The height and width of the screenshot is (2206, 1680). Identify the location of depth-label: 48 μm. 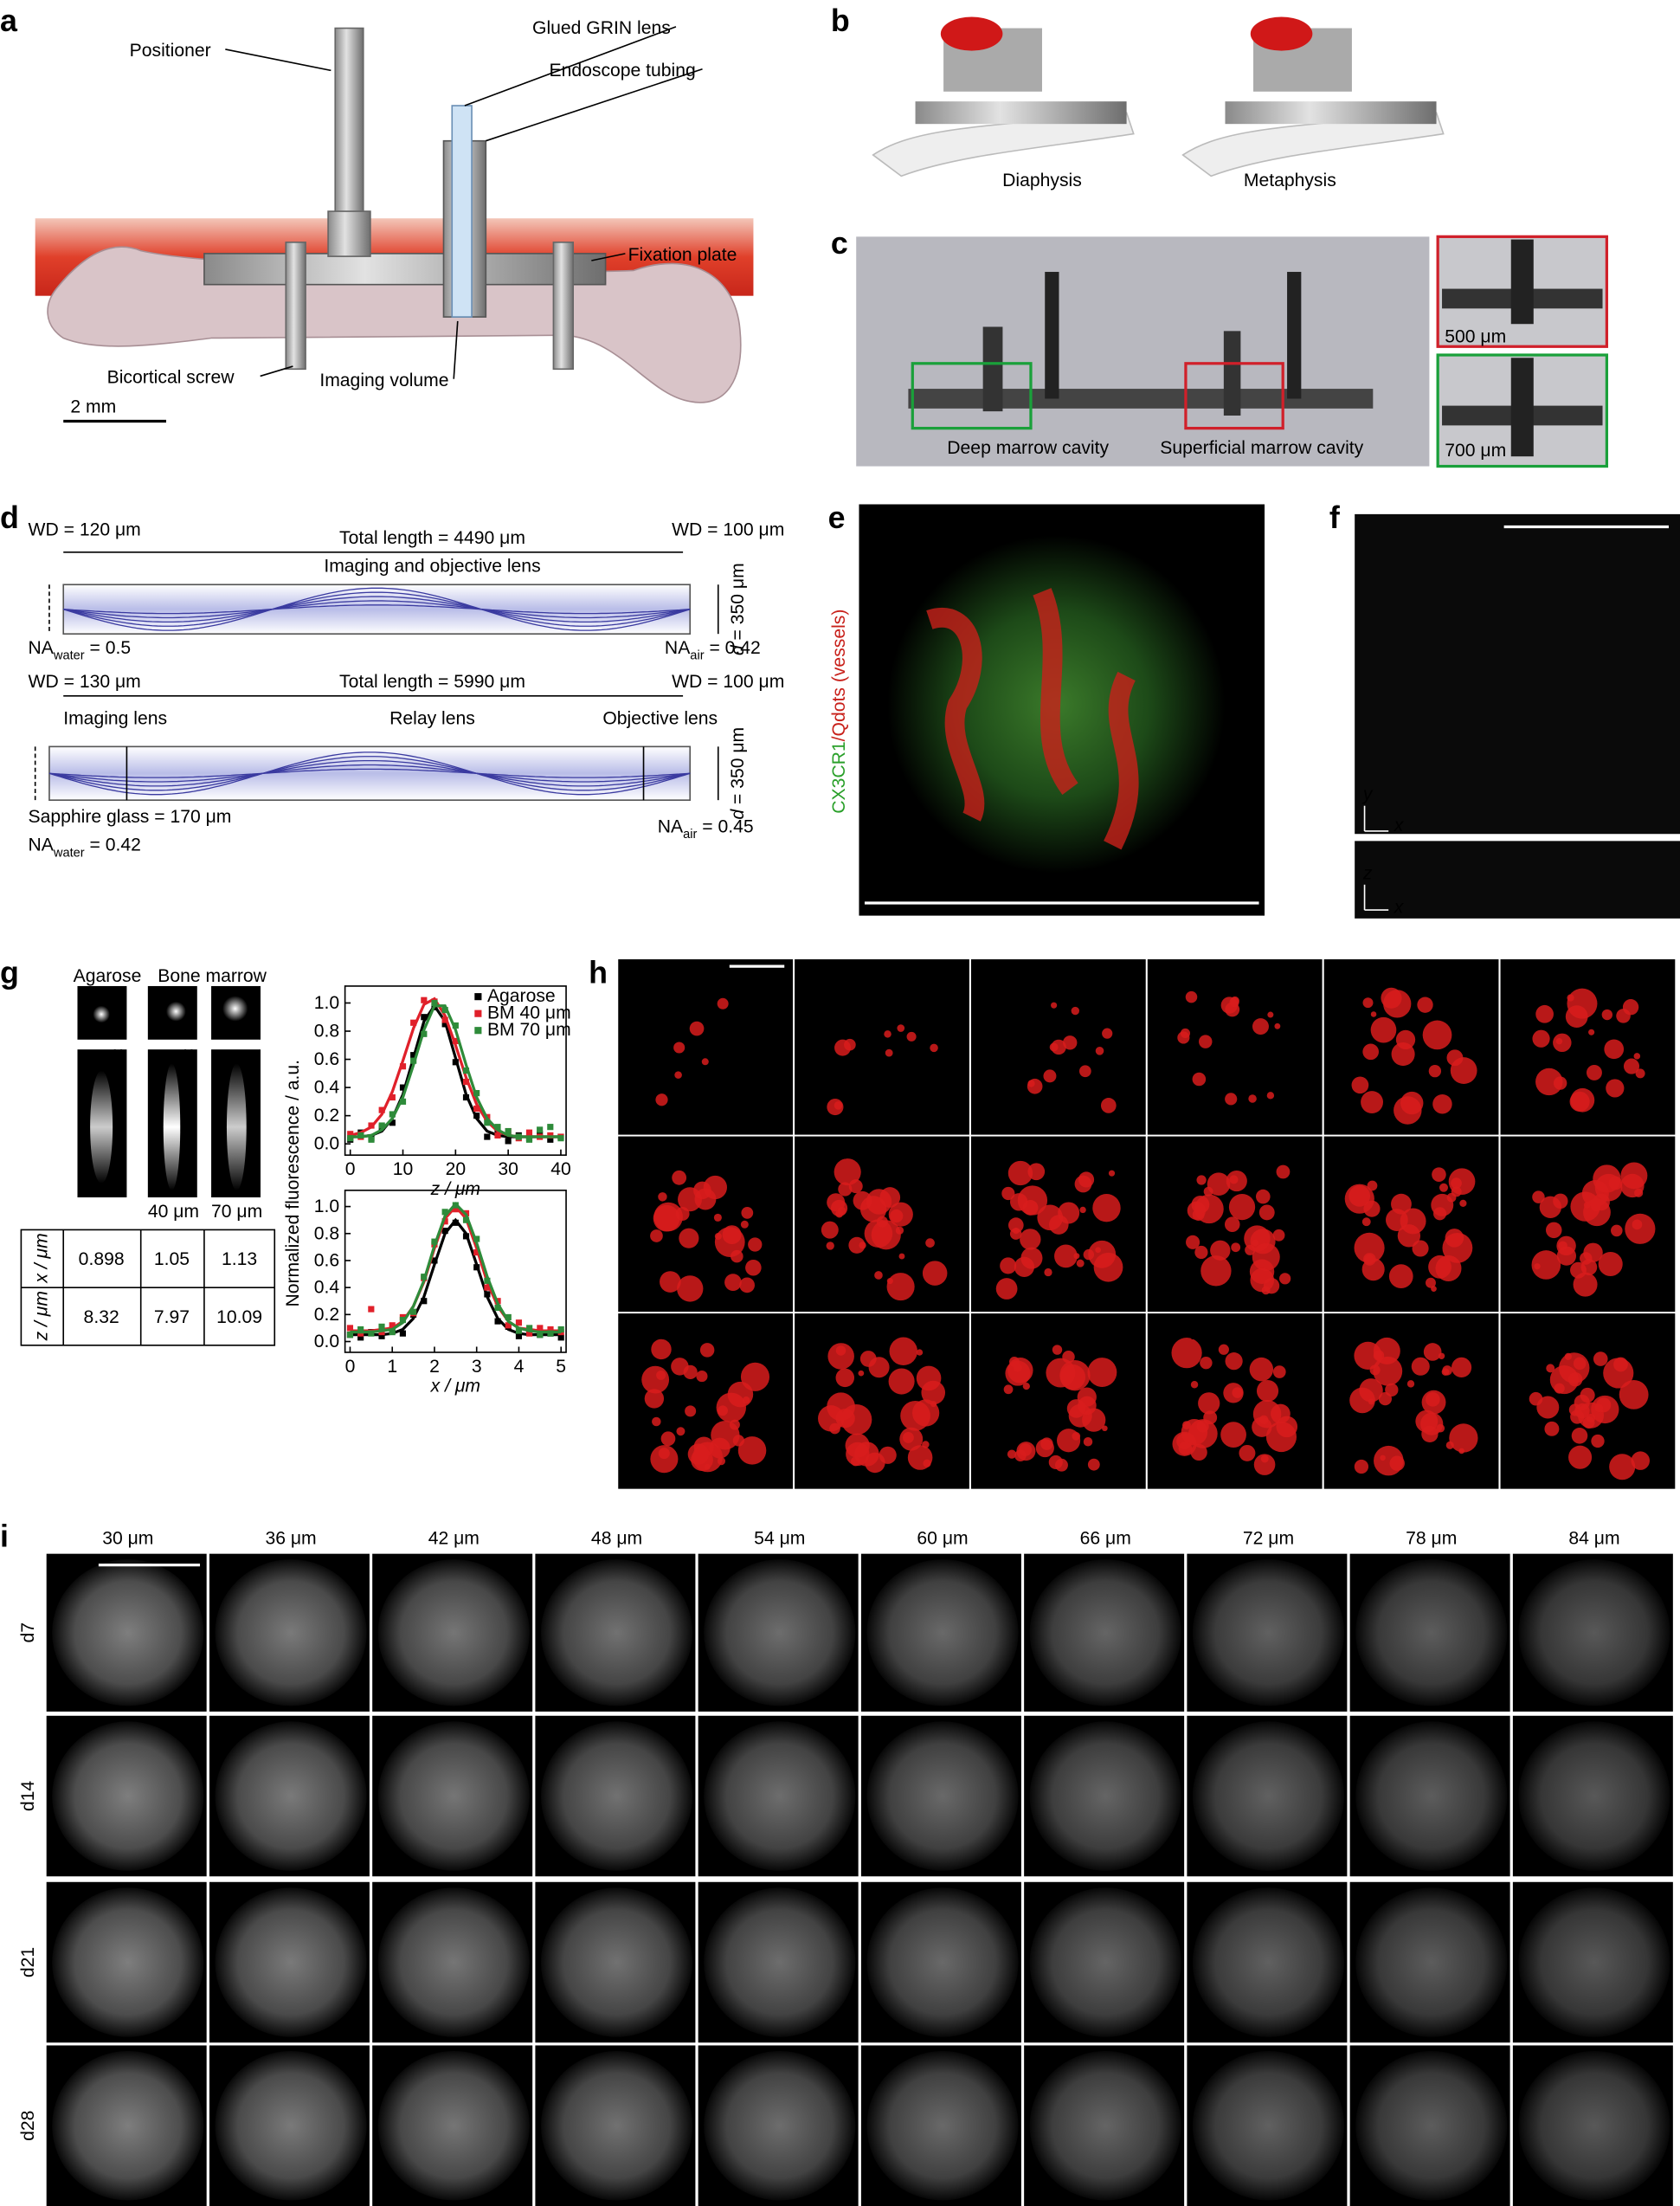
(1356, 976).